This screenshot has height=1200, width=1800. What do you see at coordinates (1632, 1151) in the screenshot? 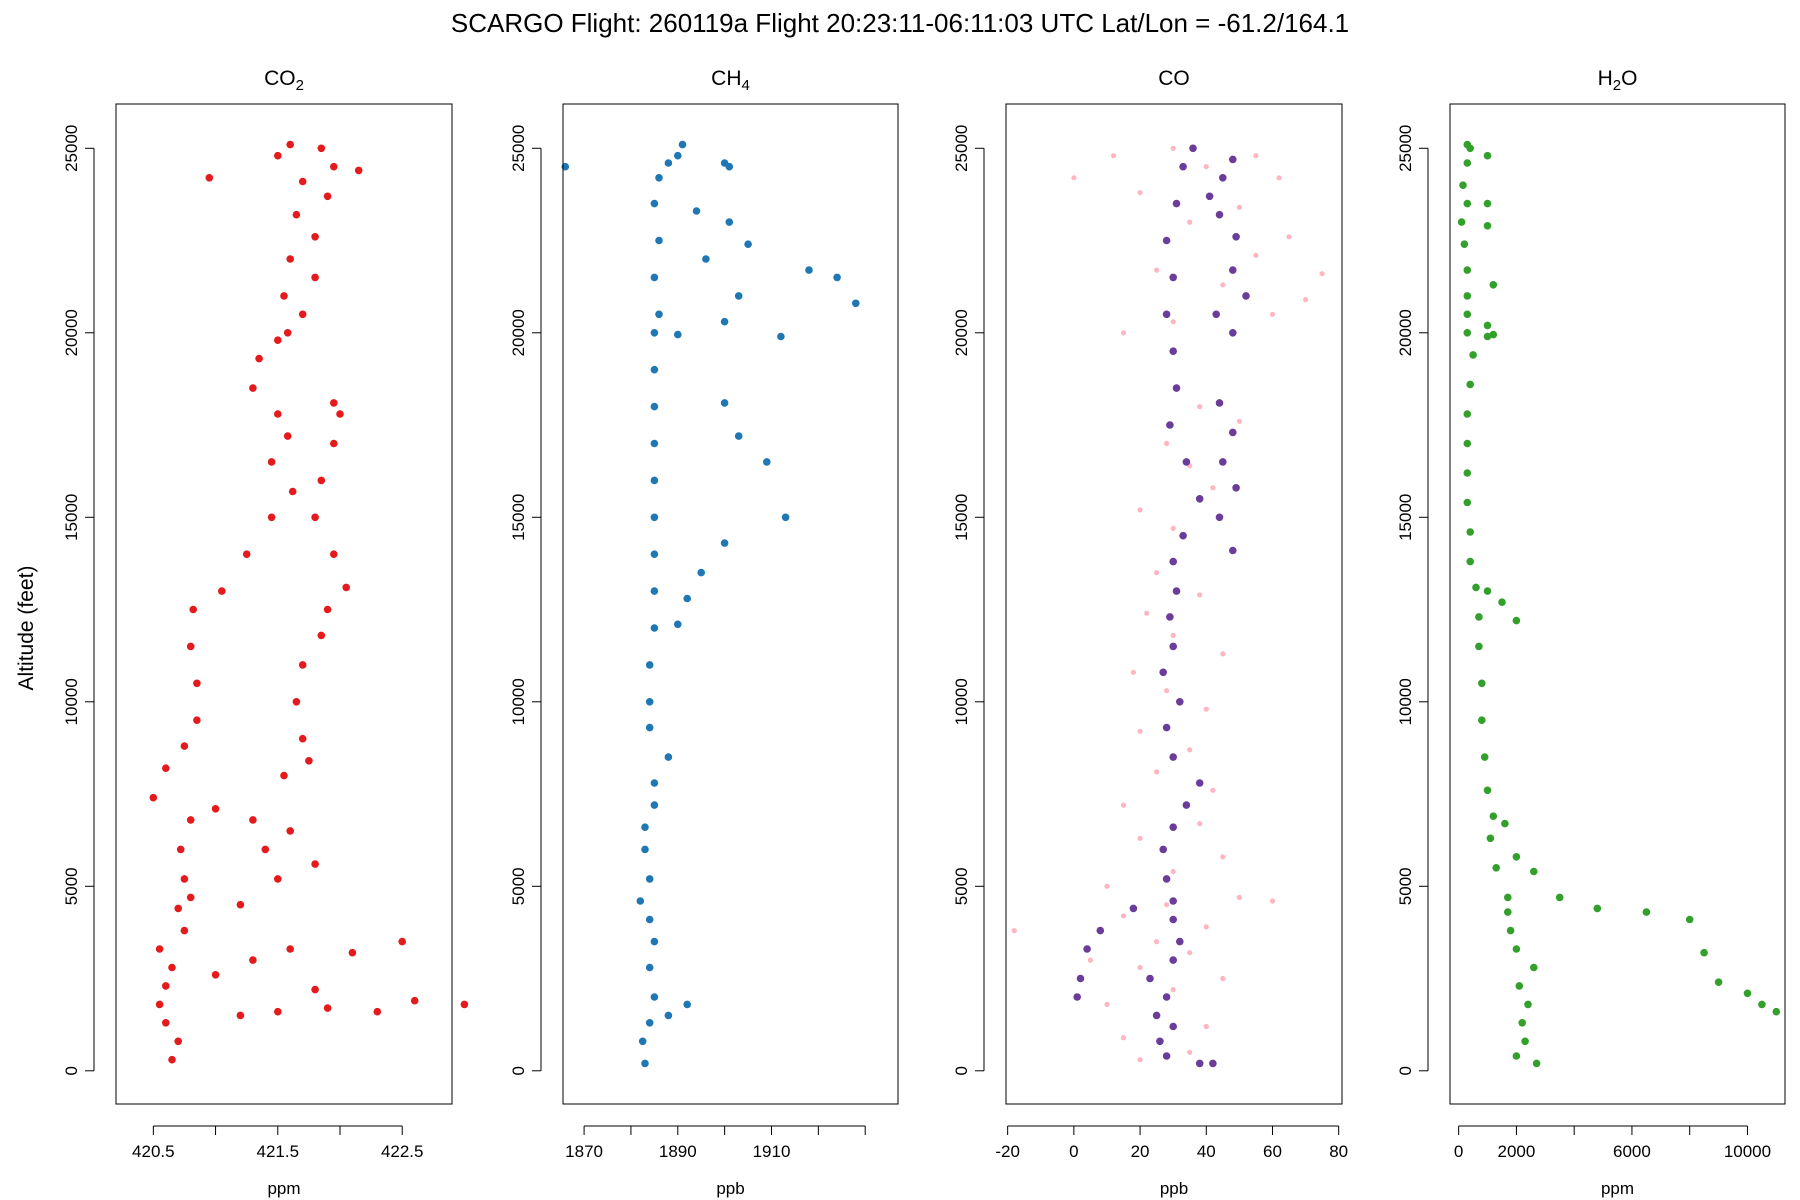
I see `h2o-x-tick-label: 6000` at bounding box center [1632, 1151].